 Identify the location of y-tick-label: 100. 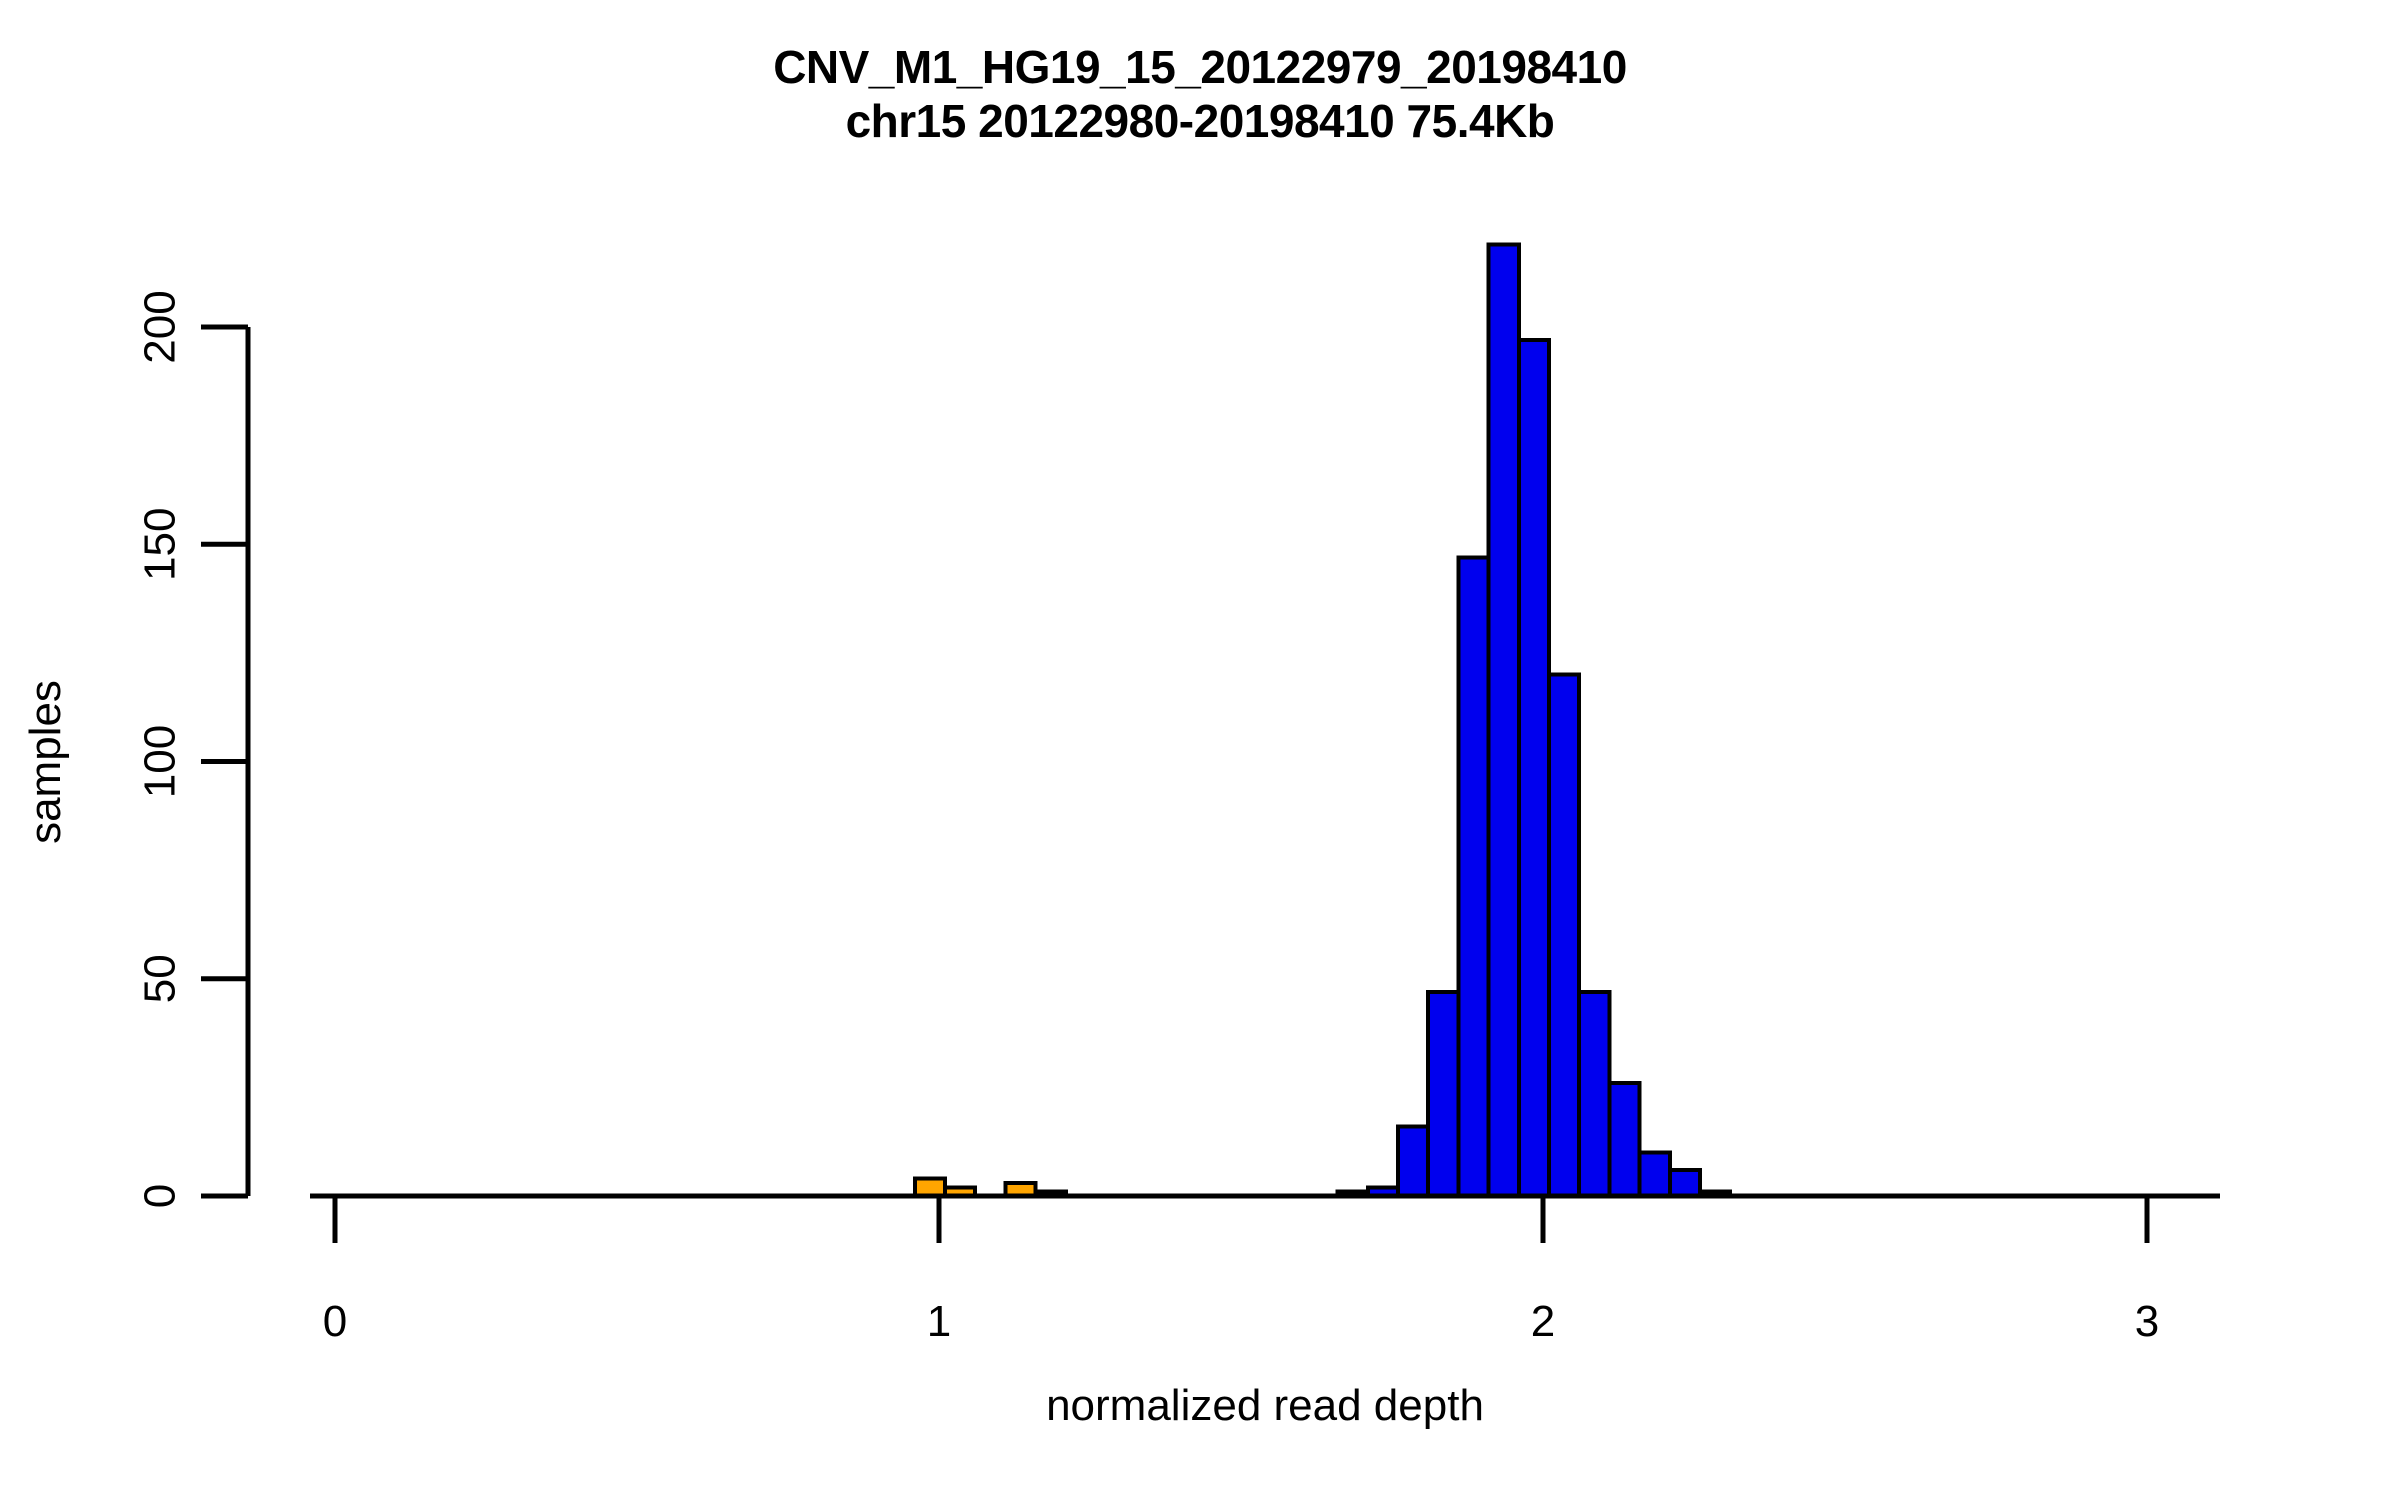
(160, 761).